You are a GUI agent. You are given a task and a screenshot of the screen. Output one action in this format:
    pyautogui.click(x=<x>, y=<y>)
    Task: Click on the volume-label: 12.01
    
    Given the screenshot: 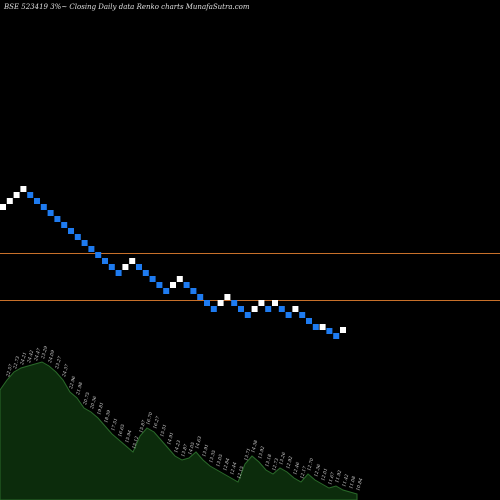 What is the action you would take?
    pyautogui.click(x=324, y=475)
    